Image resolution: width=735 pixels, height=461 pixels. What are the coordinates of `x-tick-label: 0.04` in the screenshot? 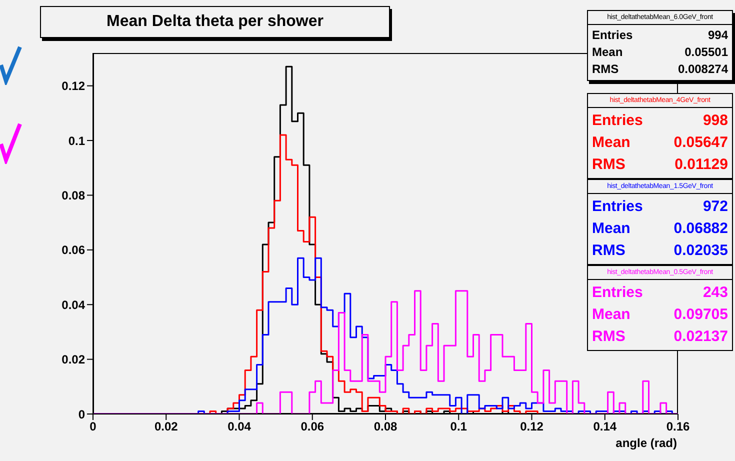 It's located at (240, 427).